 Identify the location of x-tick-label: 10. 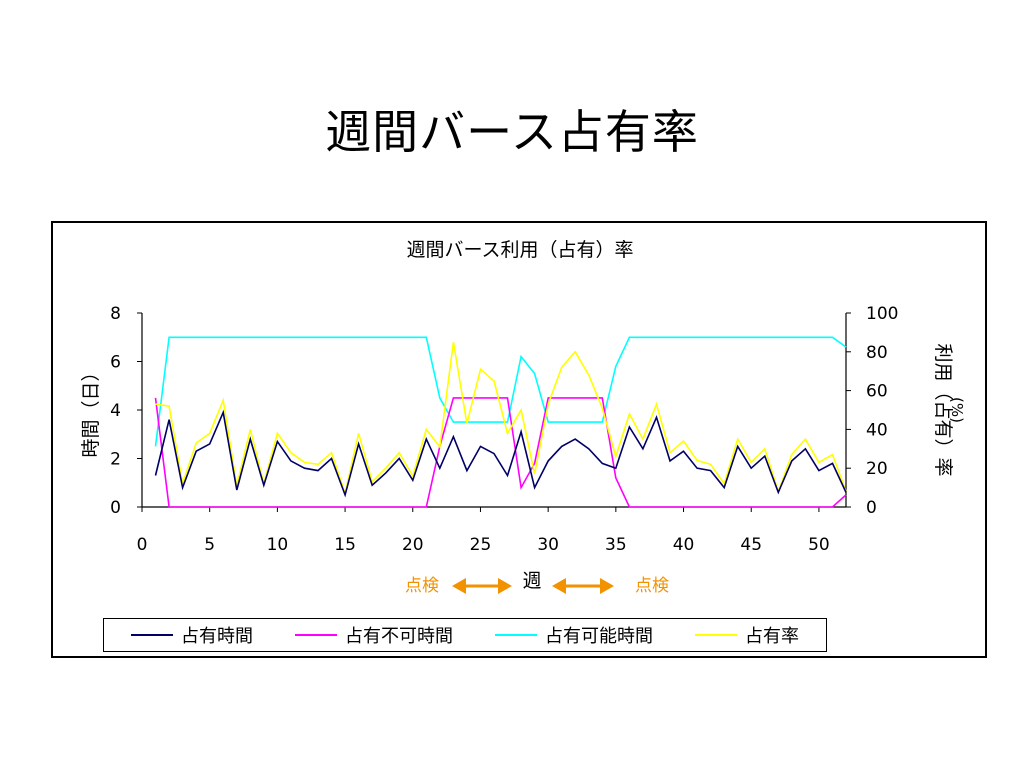
(278, 545).